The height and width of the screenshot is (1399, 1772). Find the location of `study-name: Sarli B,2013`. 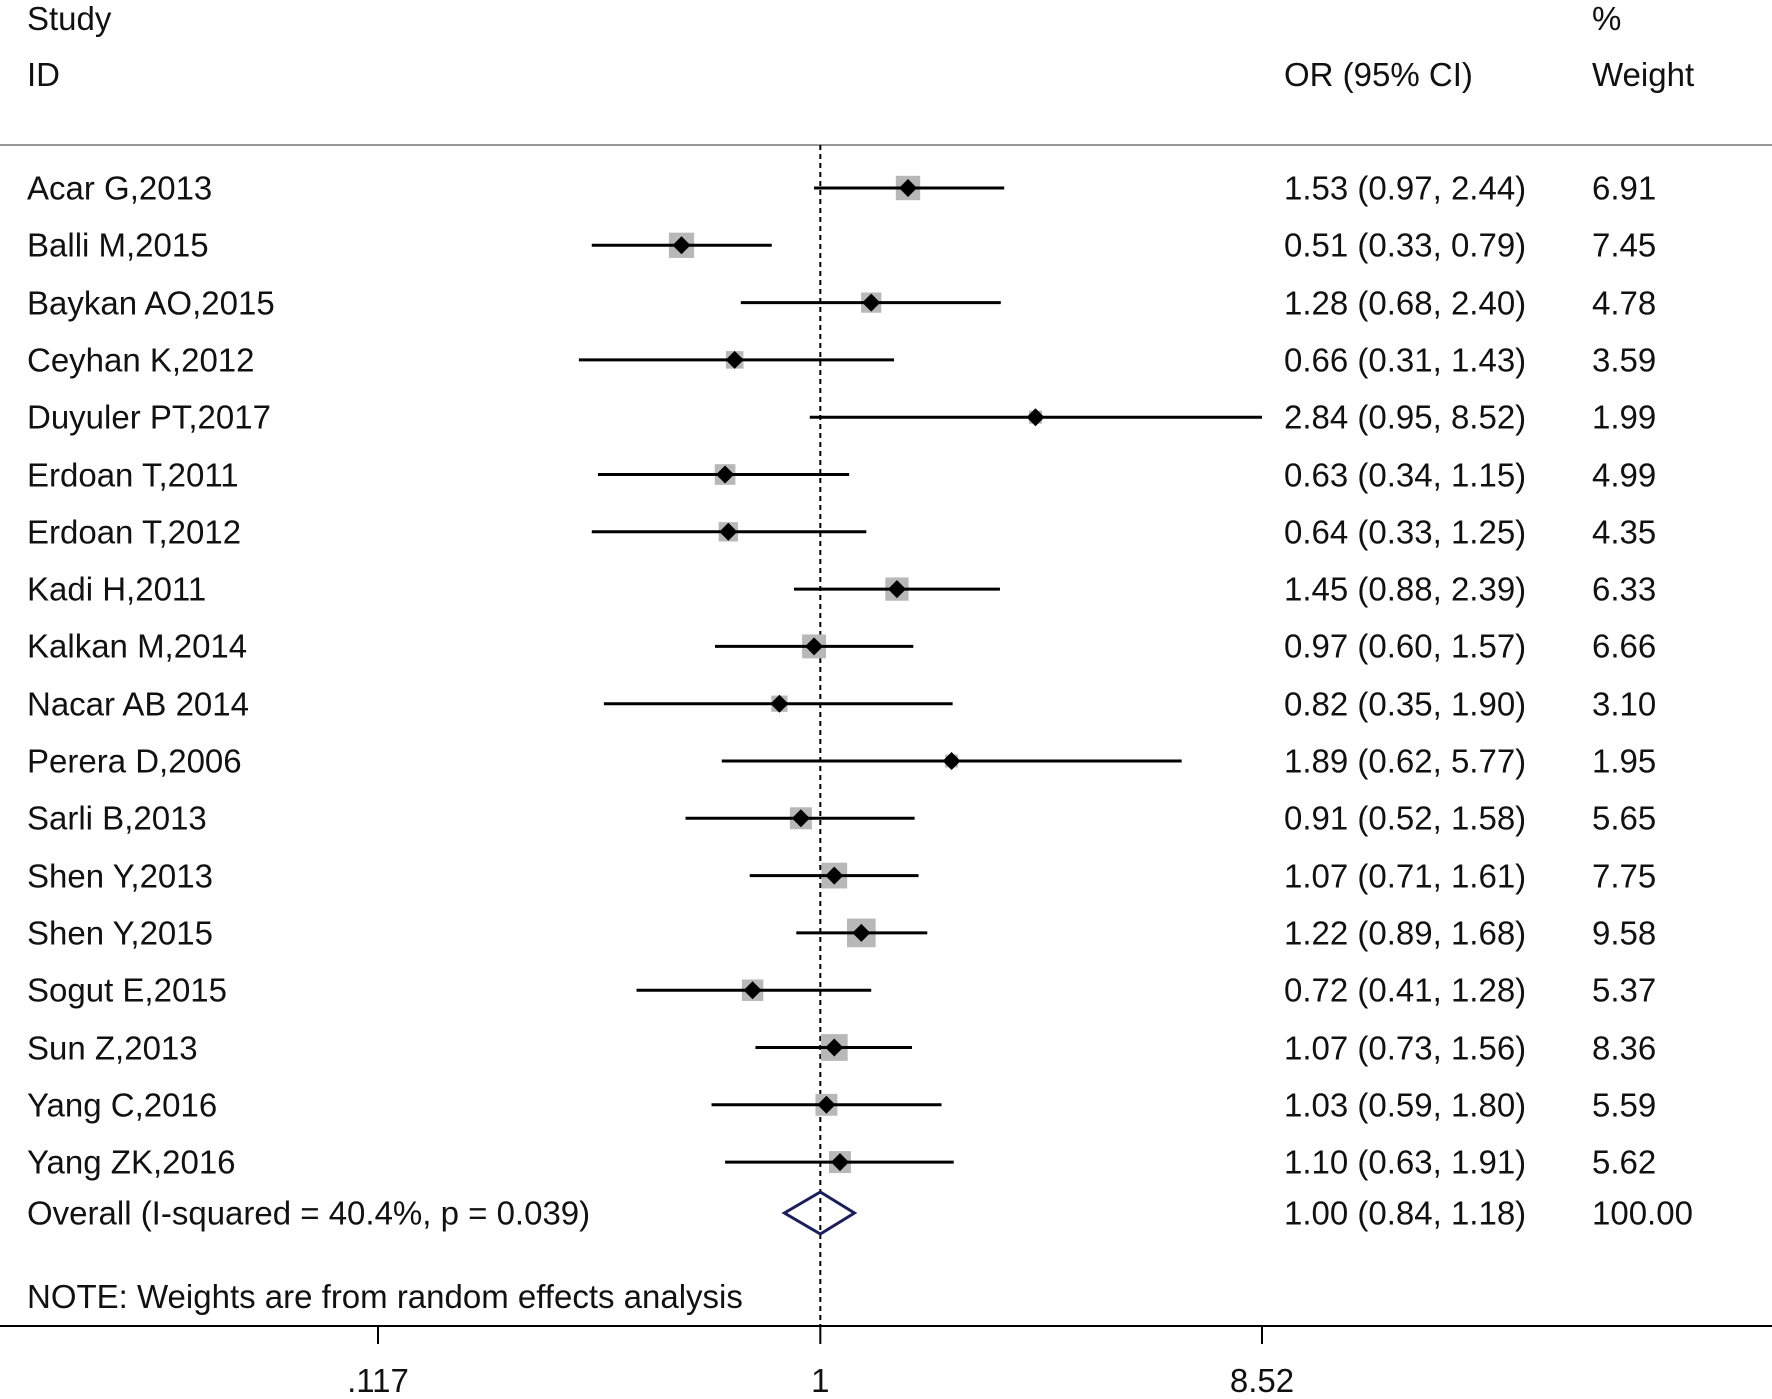

study-name: Sarli B,2013 is located at coordinates (117, 818).